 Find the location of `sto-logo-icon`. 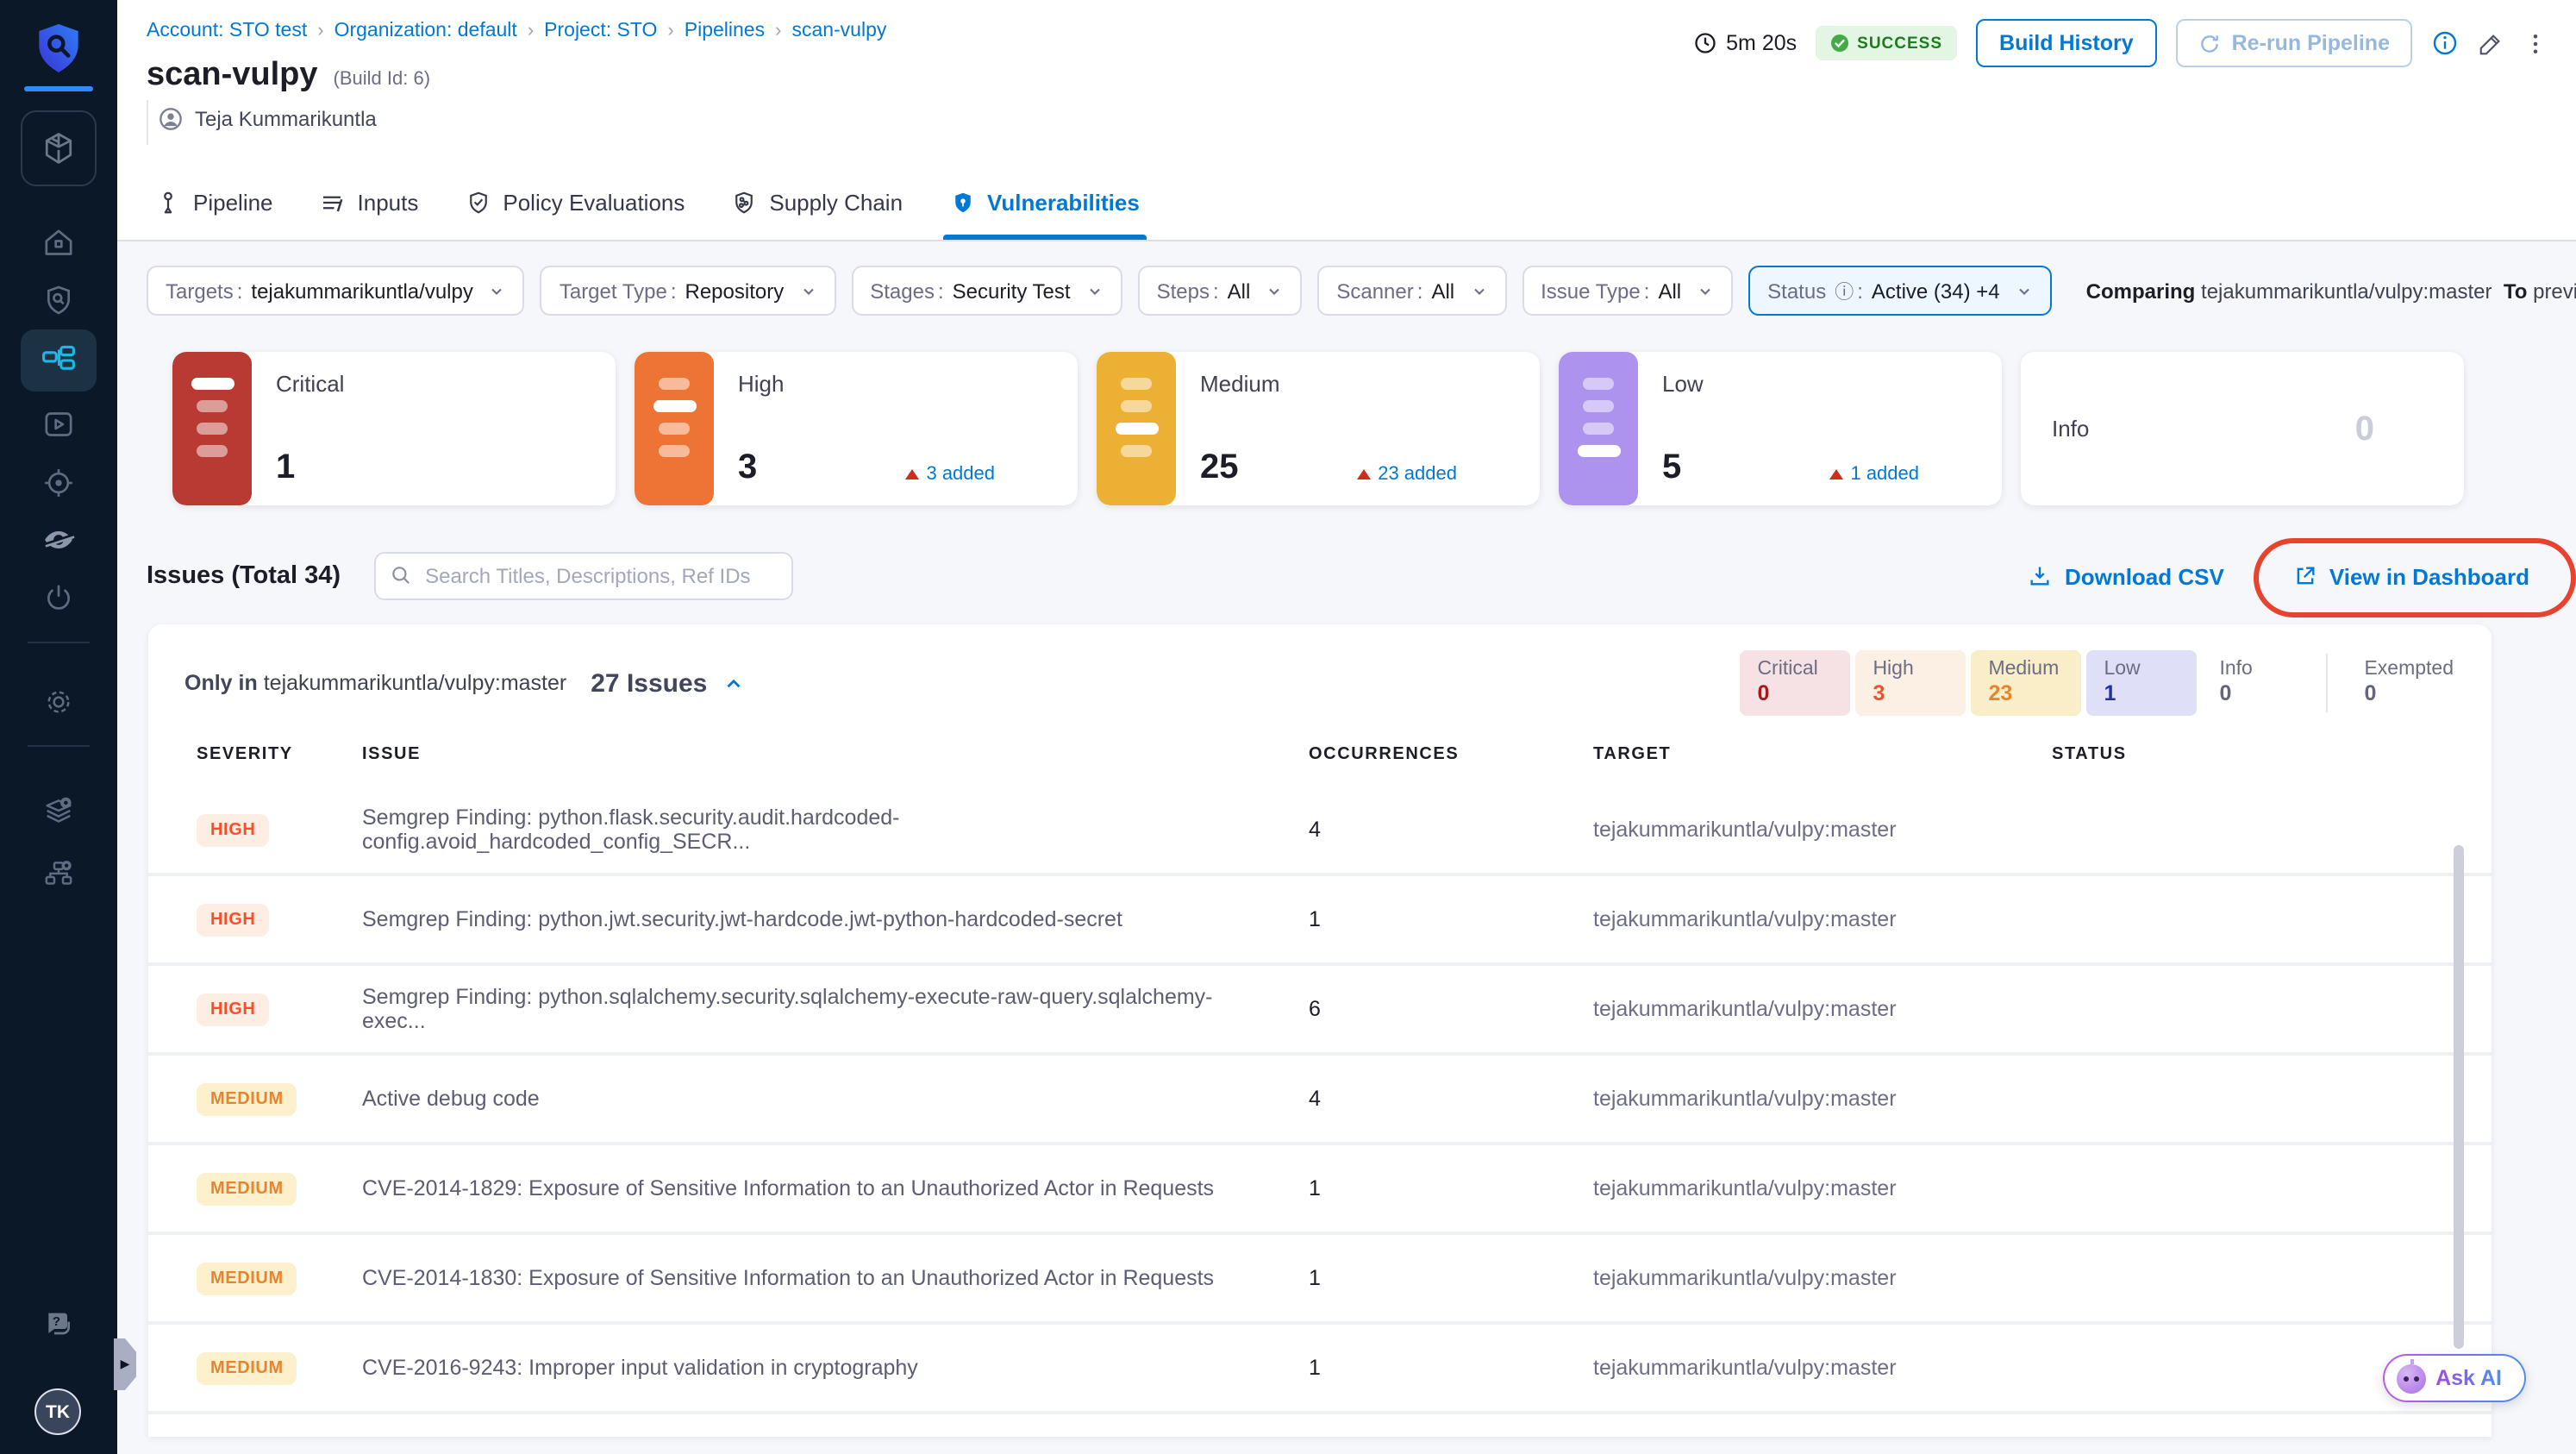

sto-logo-icon is located at coordinates (59, 48).